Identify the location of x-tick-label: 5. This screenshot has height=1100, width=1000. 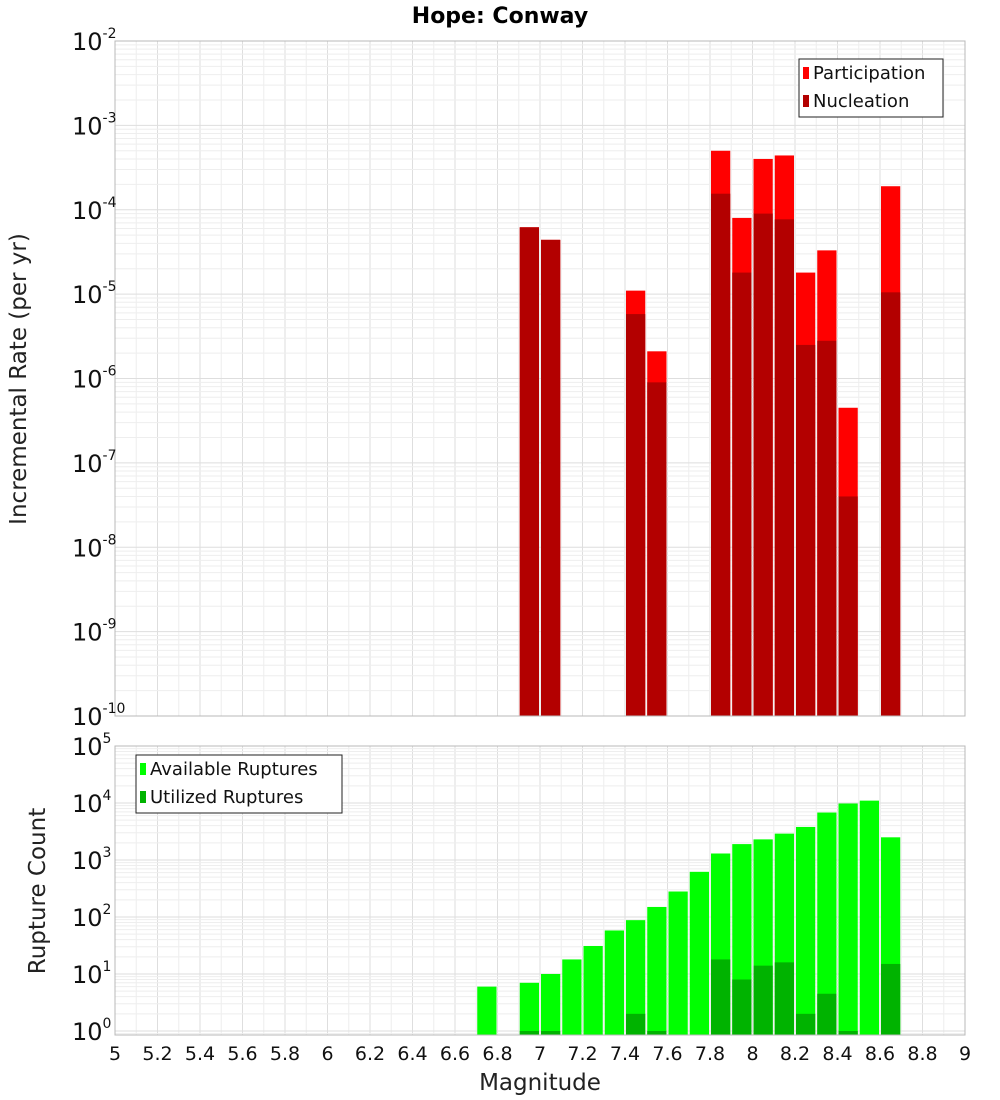
(115, 1054).